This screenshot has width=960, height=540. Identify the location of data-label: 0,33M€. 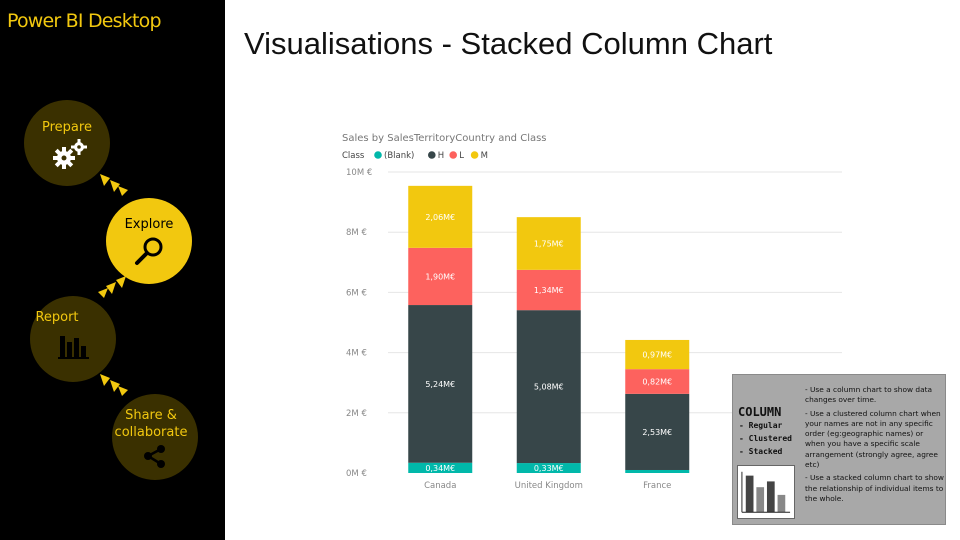
(549, 468).